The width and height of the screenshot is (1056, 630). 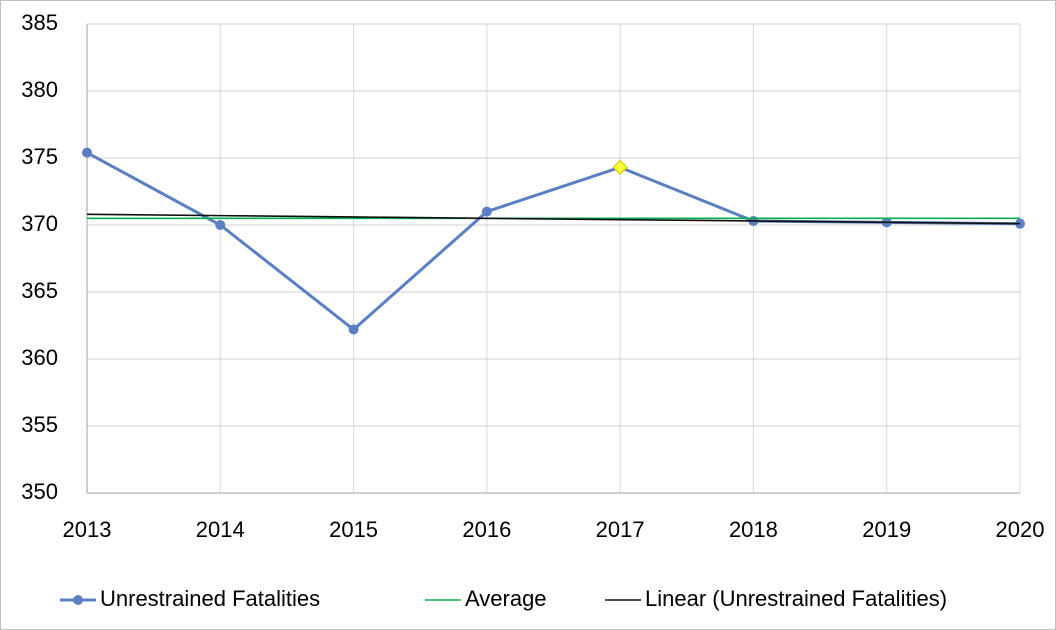 What do you see at coordinates (39, 223) in the screenshot?
I see `y-tick-label: 370` at bounding box center [39, 223].